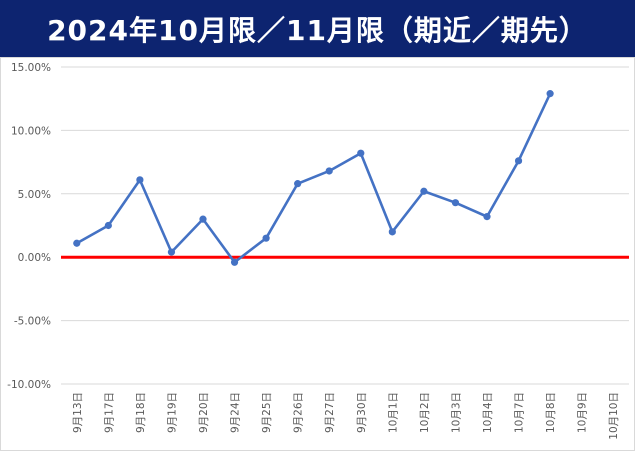  I want to click on x-tick-label: 10月8日, so click(551, 412).